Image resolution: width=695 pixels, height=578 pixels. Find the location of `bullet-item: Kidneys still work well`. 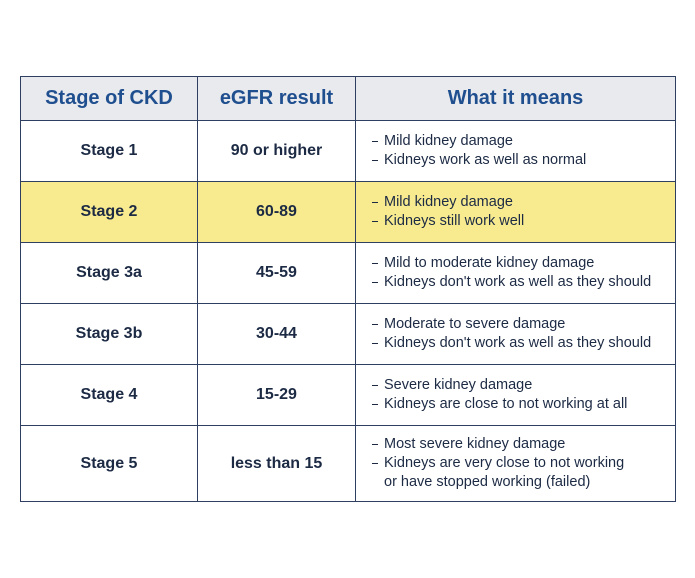

bullet-item: Kidneys still work well is located at coordinates (523, 221).